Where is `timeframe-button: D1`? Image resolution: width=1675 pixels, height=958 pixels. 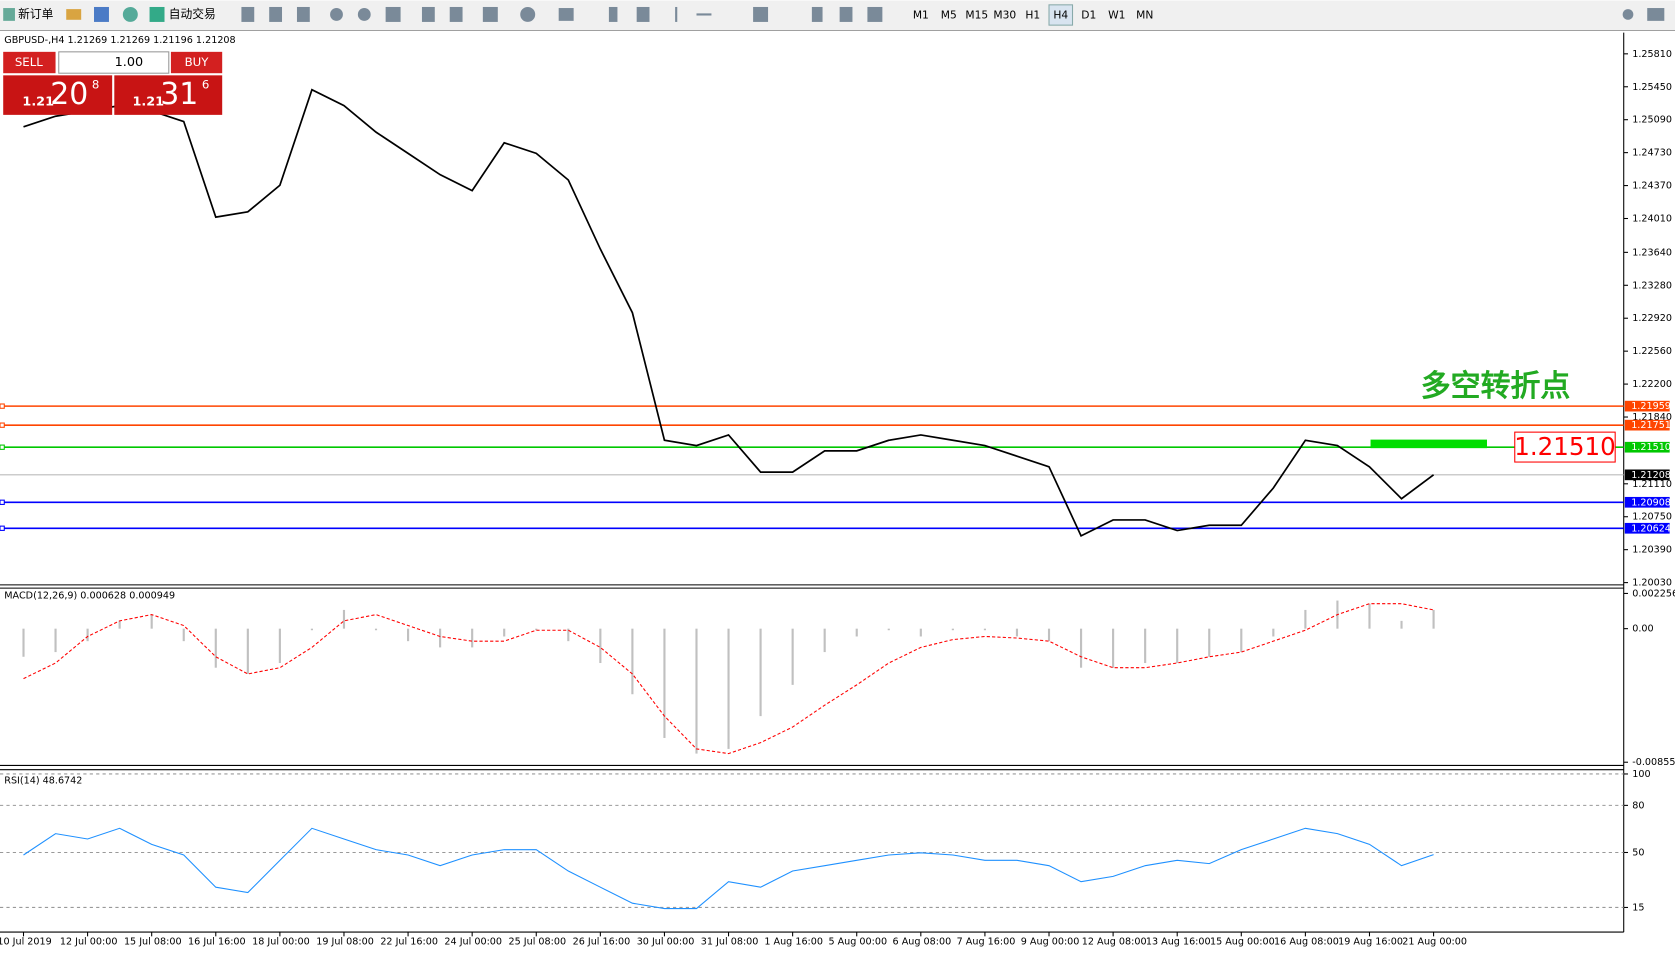 timeframe-button: D1 is located at coordinates (1088, 15).